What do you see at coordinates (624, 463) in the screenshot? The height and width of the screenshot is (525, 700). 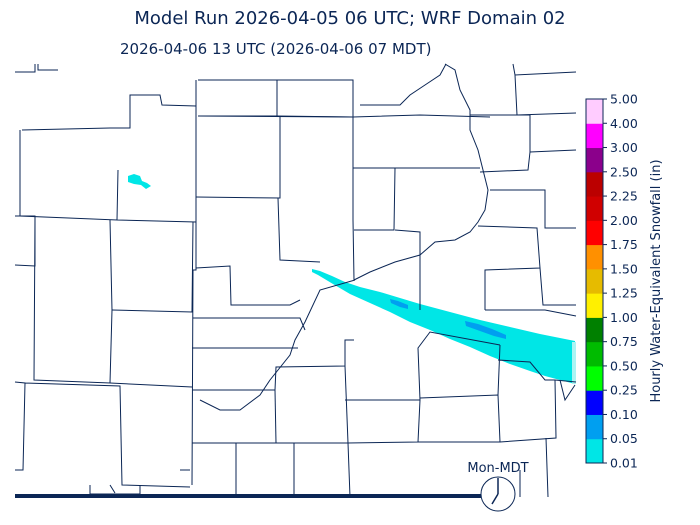 I see `colorbar-tick-label: 0.01` at bounding box center [624, 463].